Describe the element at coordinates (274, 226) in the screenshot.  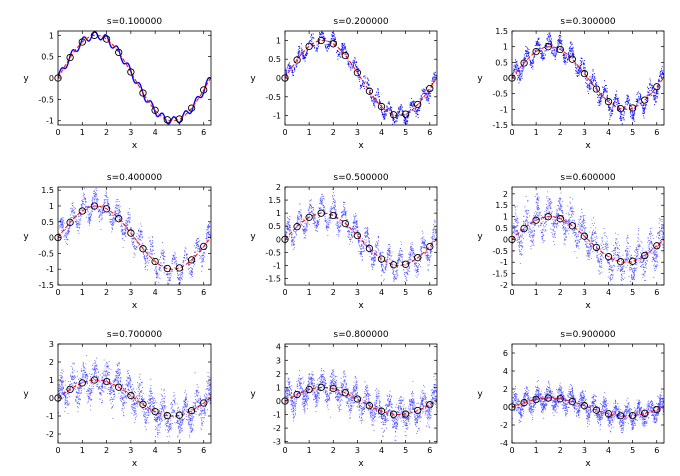
I see `y-tick-label: 0.5` at that location.